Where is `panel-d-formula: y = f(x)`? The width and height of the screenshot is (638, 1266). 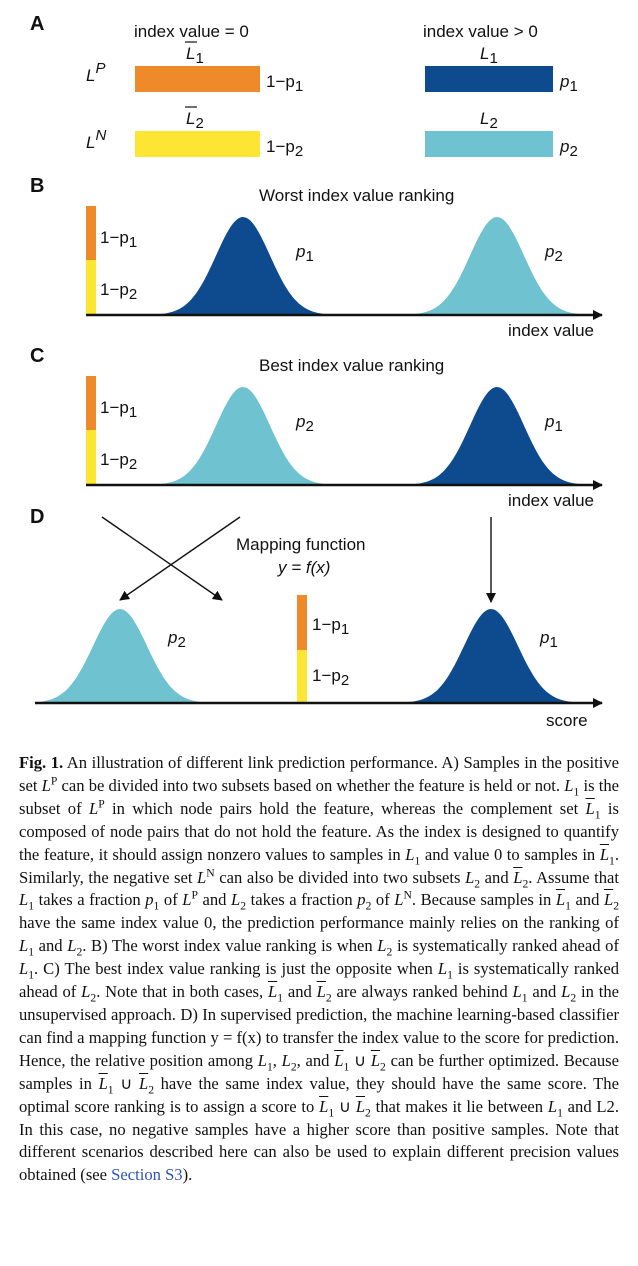
panel-d-formula: y = f(x) is located at coordinates (303, 567).